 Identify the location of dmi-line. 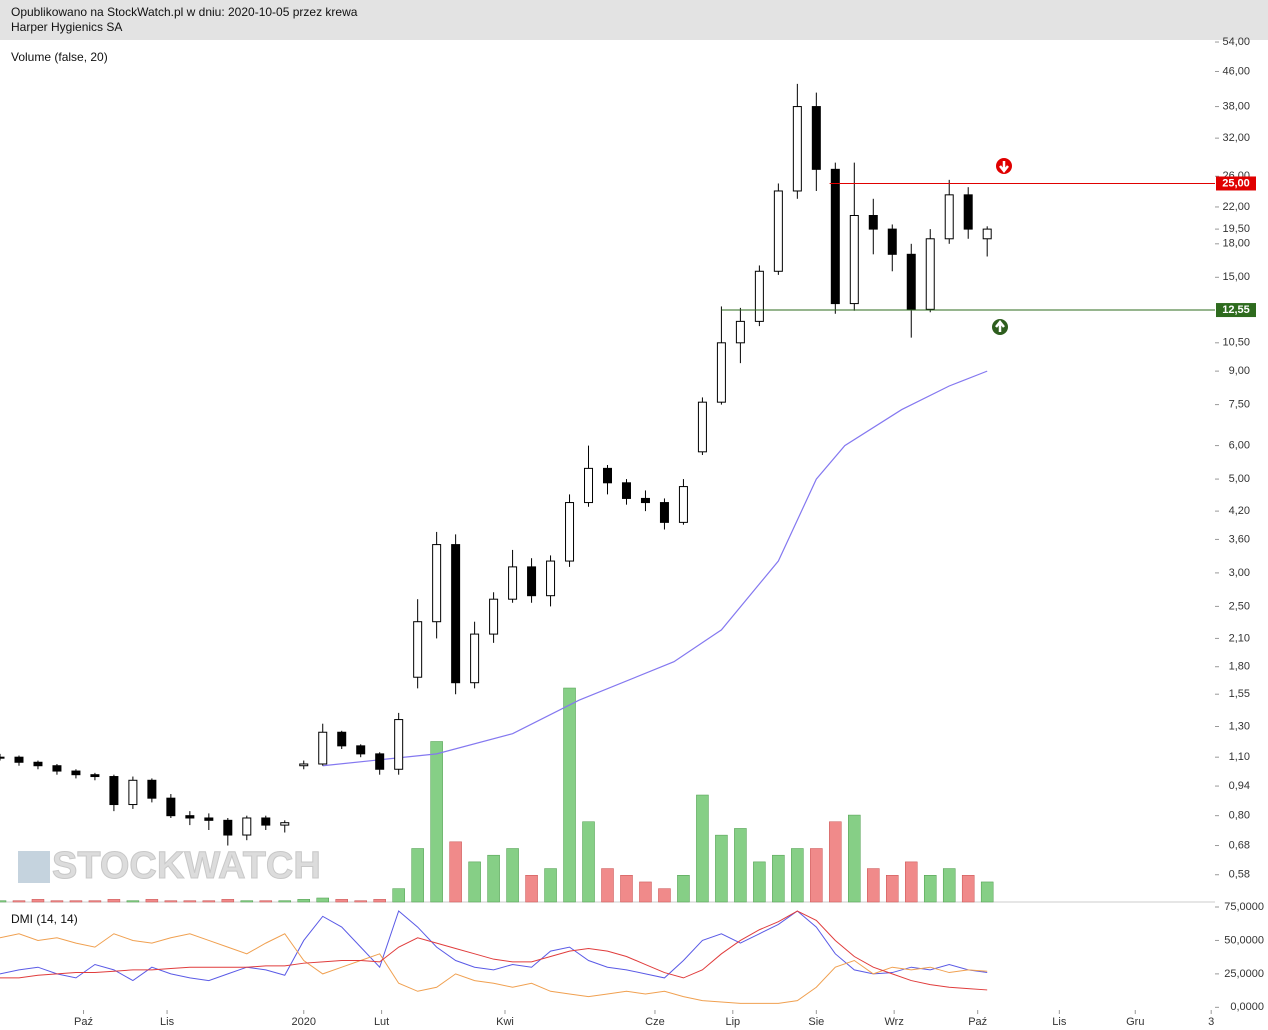
(494, 968).